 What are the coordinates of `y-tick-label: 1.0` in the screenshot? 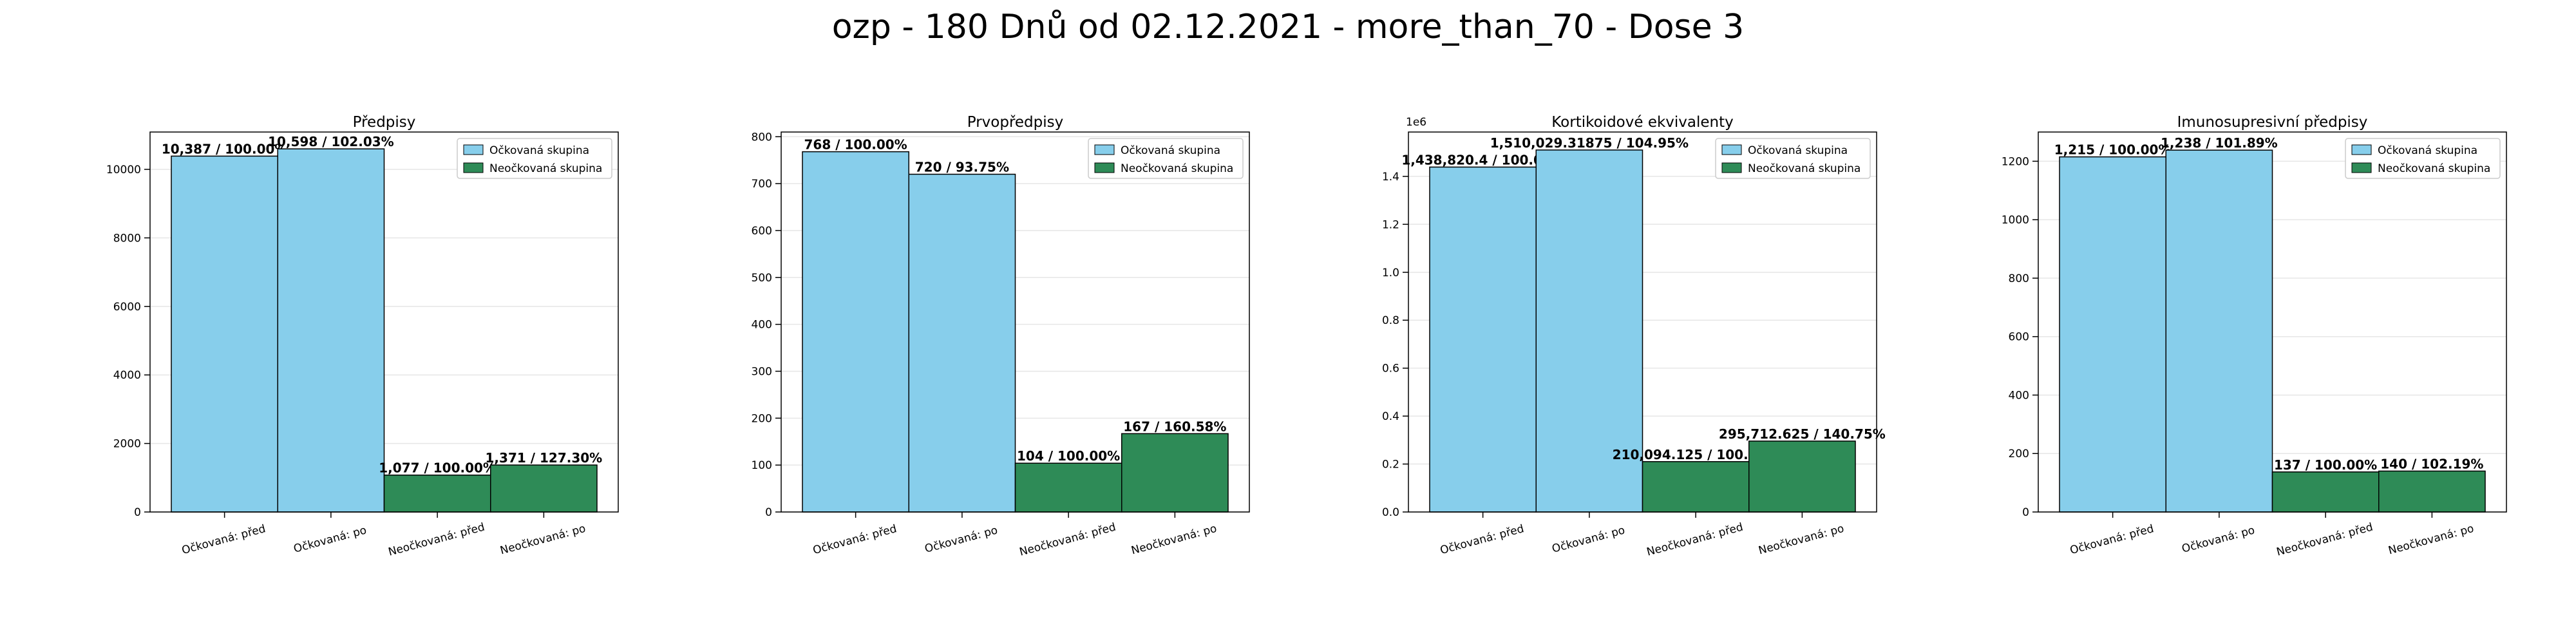 It's located at (1390, 273).